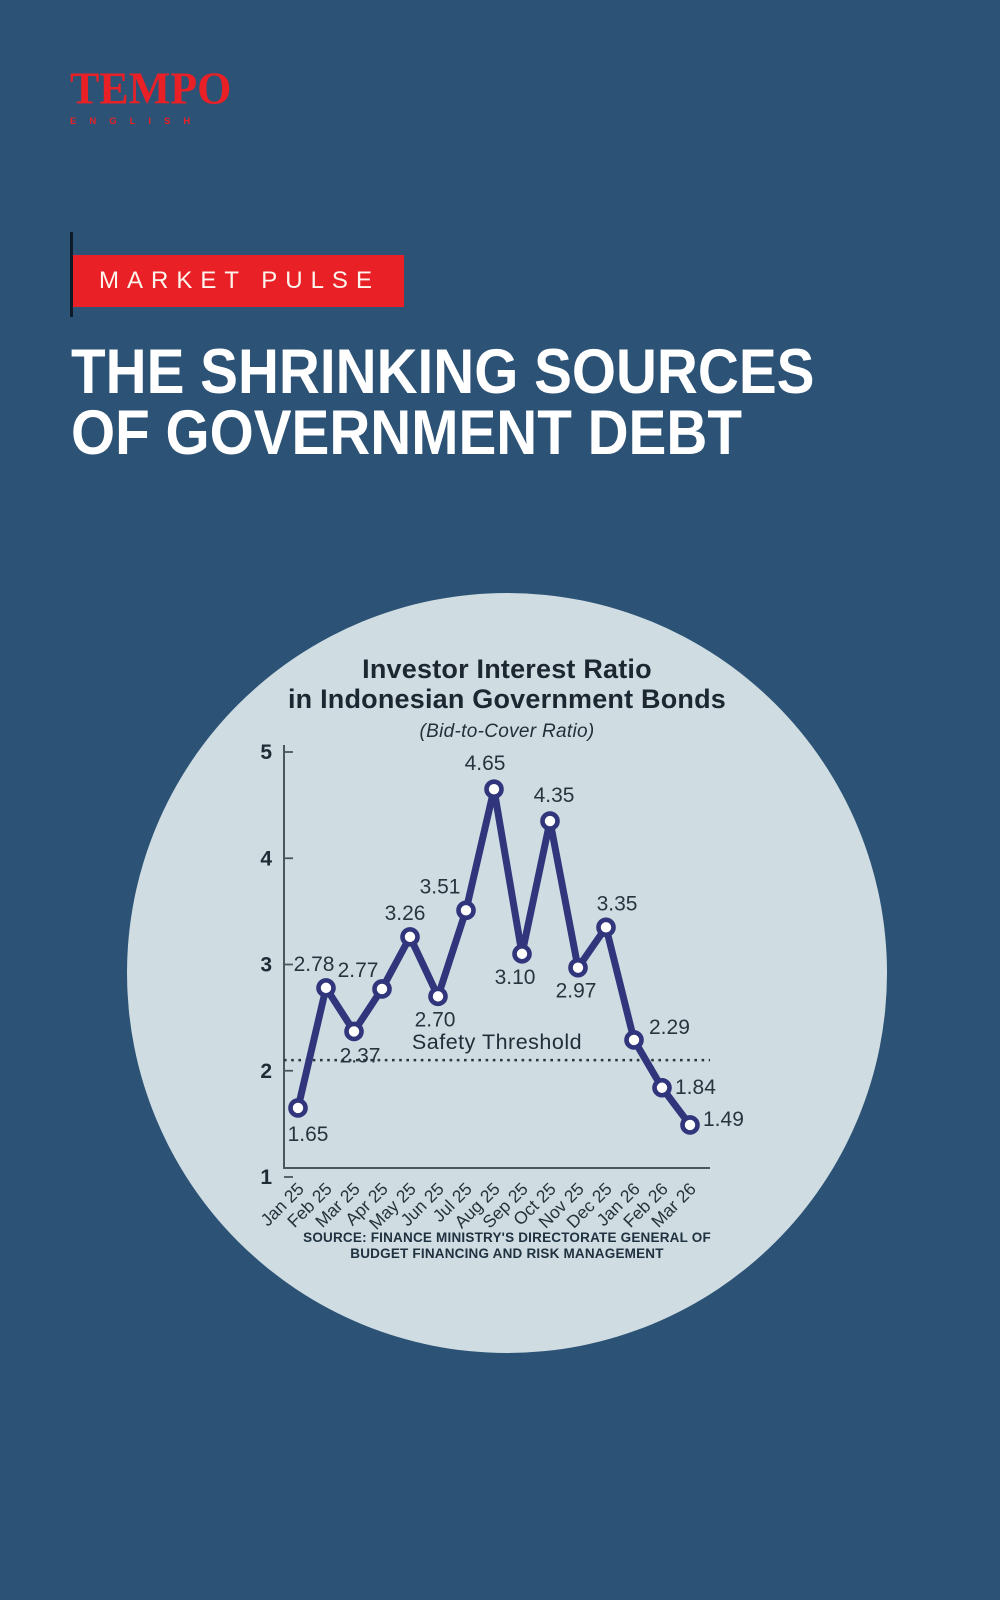 This screenshot has width=1000, height=1600. I want to click on page-title-line2: OF GOVERNMENT DEBT, so click(406, 433).